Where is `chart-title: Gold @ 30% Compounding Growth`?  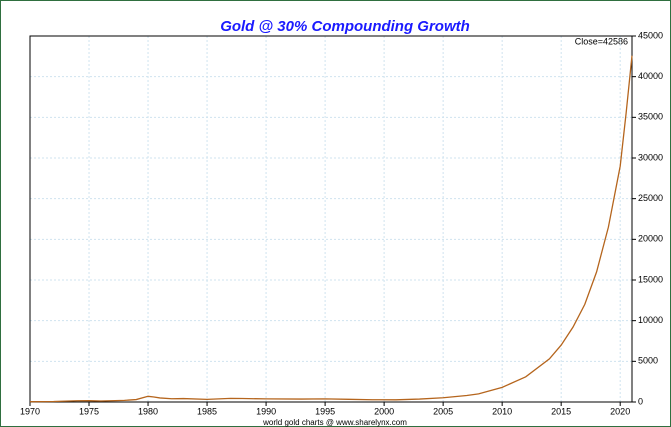 chart-title: Gold @ 30% Compounding Growth is located at coordinates (345, 26).